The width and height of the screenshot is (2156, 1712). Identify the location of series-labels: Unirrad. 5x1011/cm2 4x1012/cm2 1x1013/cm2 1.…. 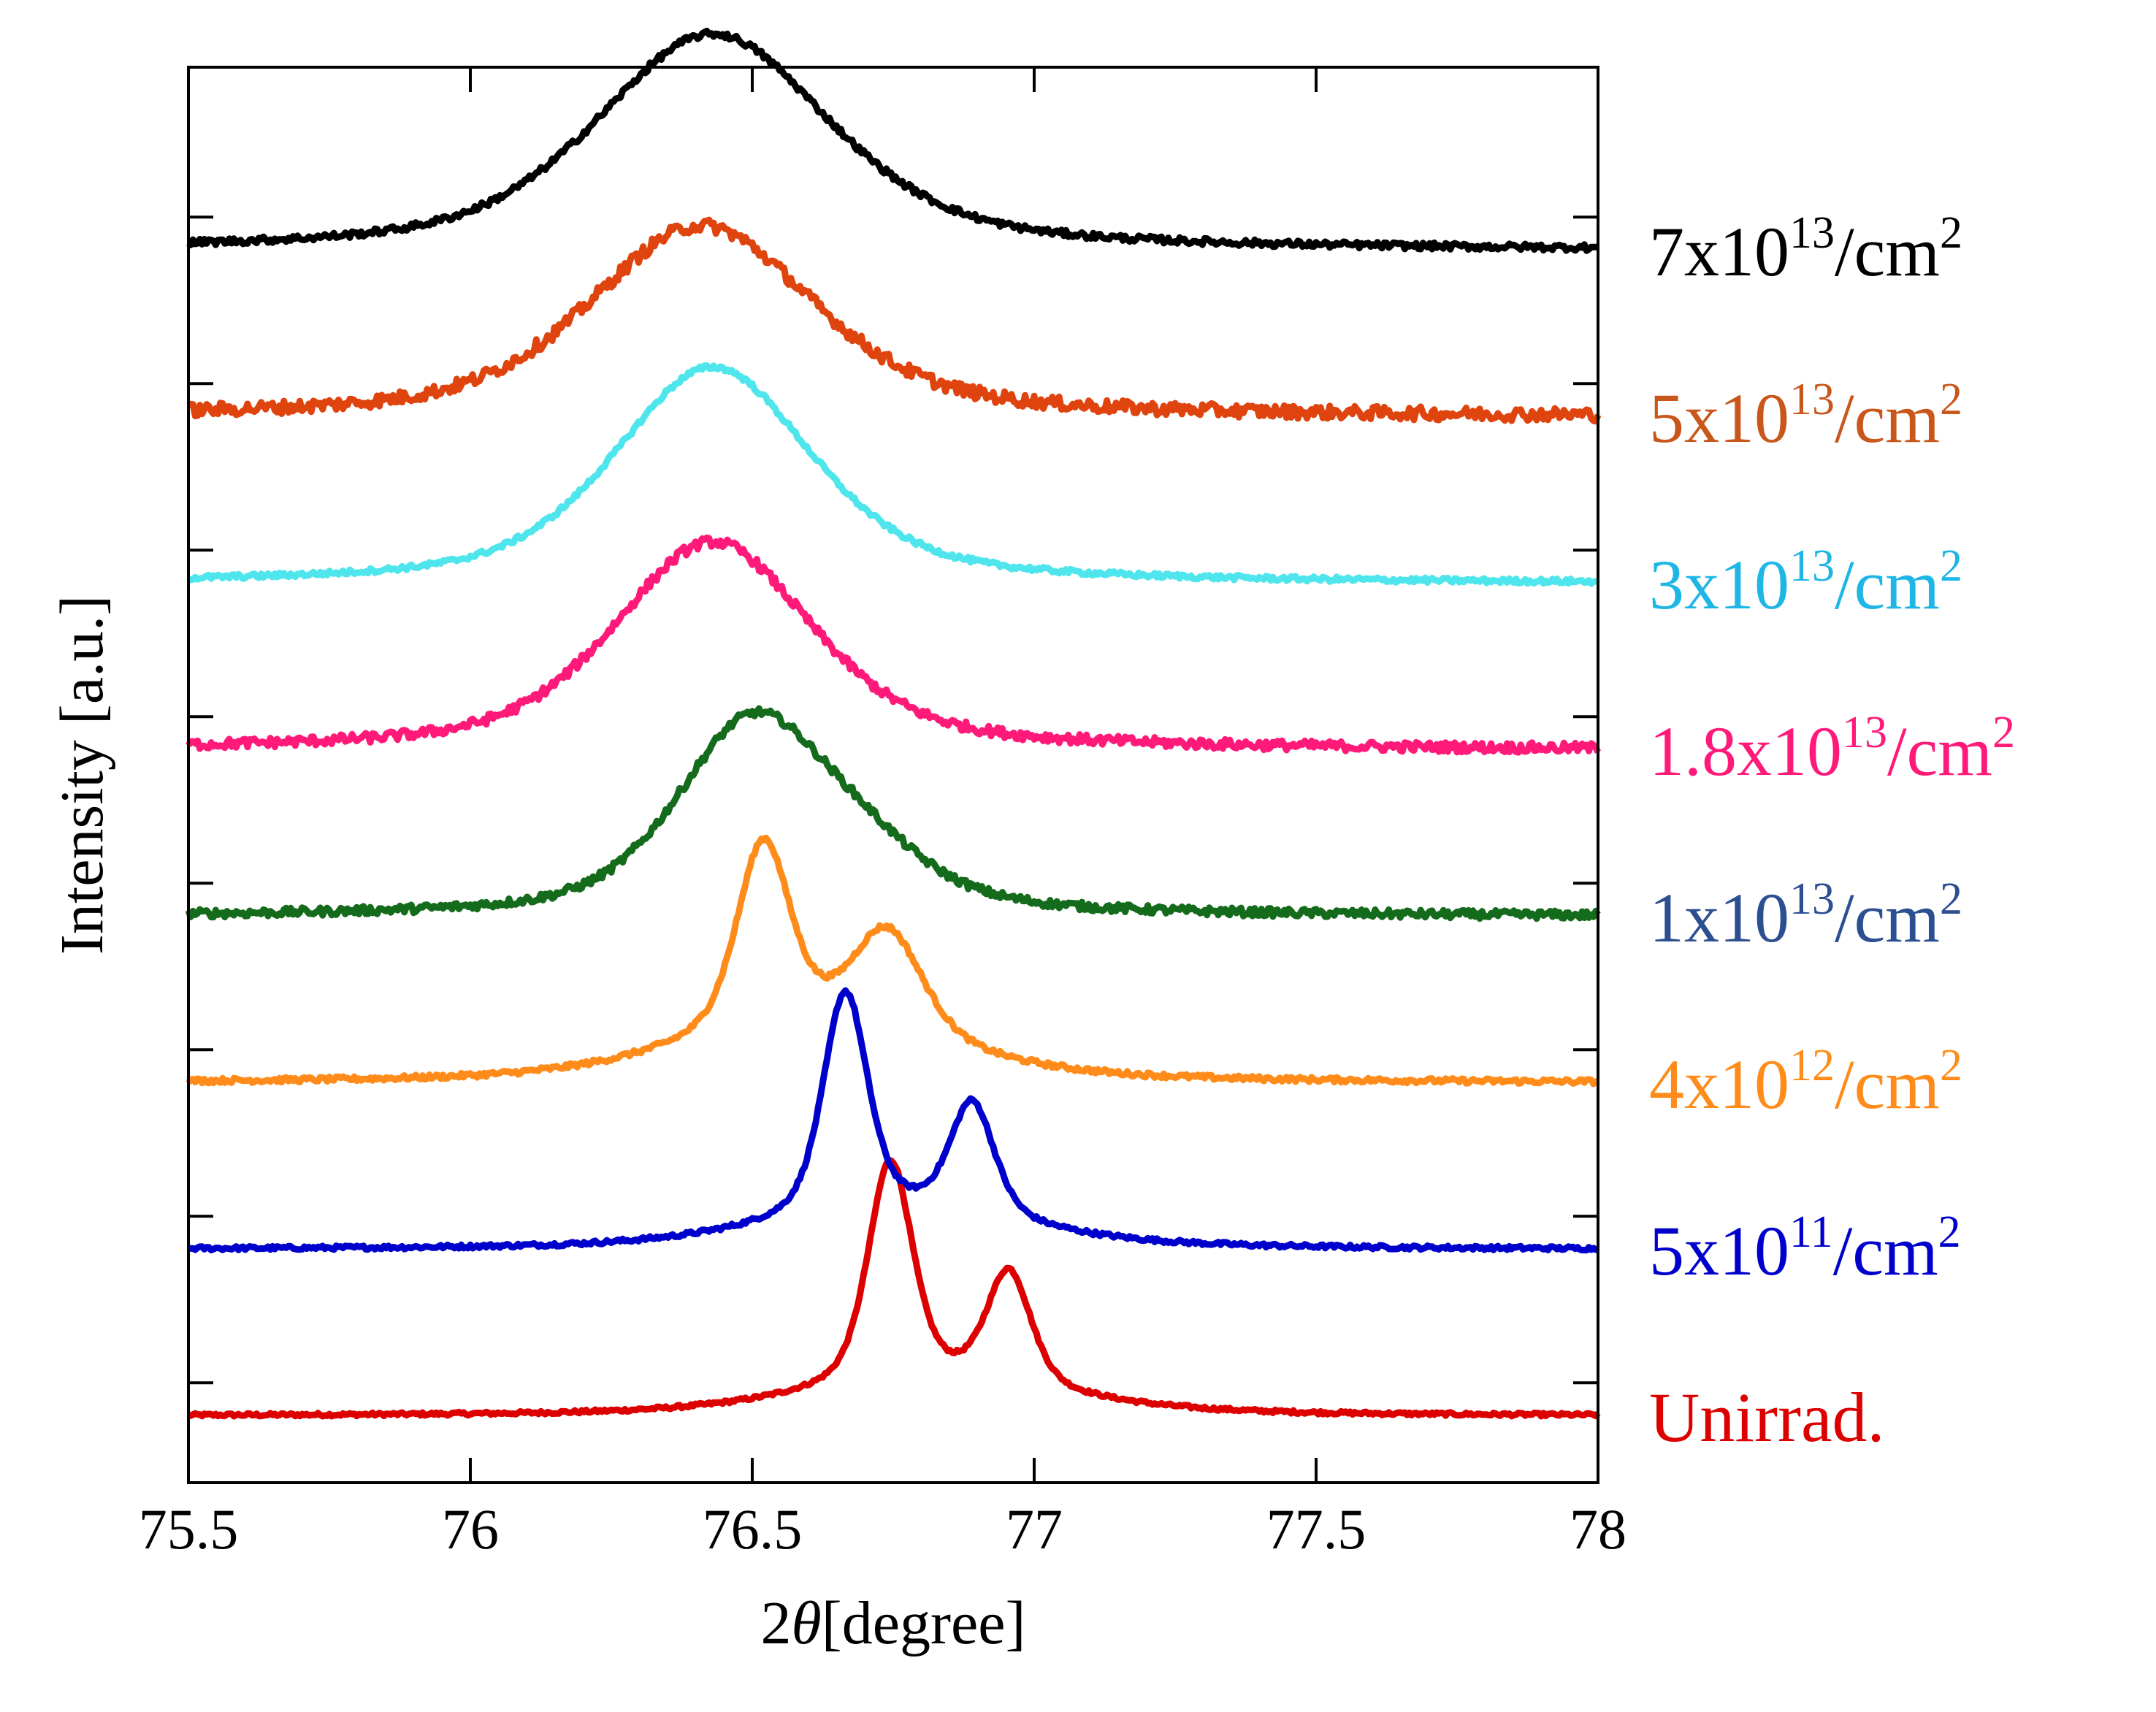
(1832, 832).